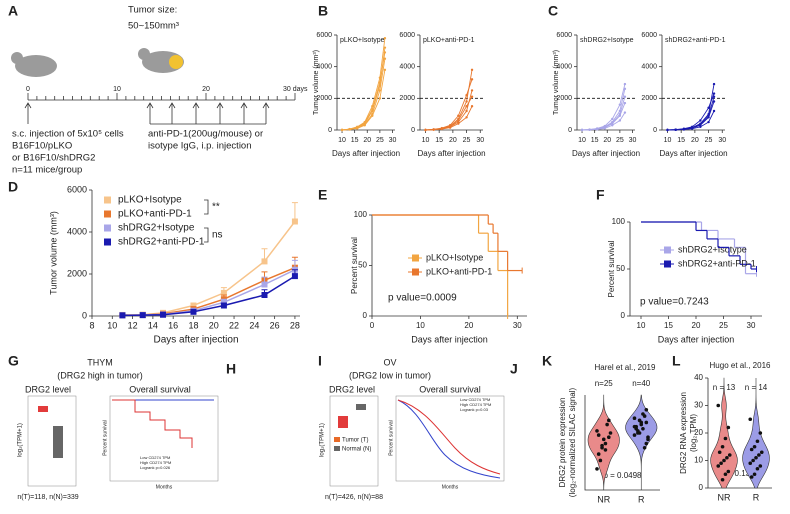 The image size is (790, 514). Describe the element at coordinates (275, 325) in the screenshot. I see `x-tick-label: 26` at that location.